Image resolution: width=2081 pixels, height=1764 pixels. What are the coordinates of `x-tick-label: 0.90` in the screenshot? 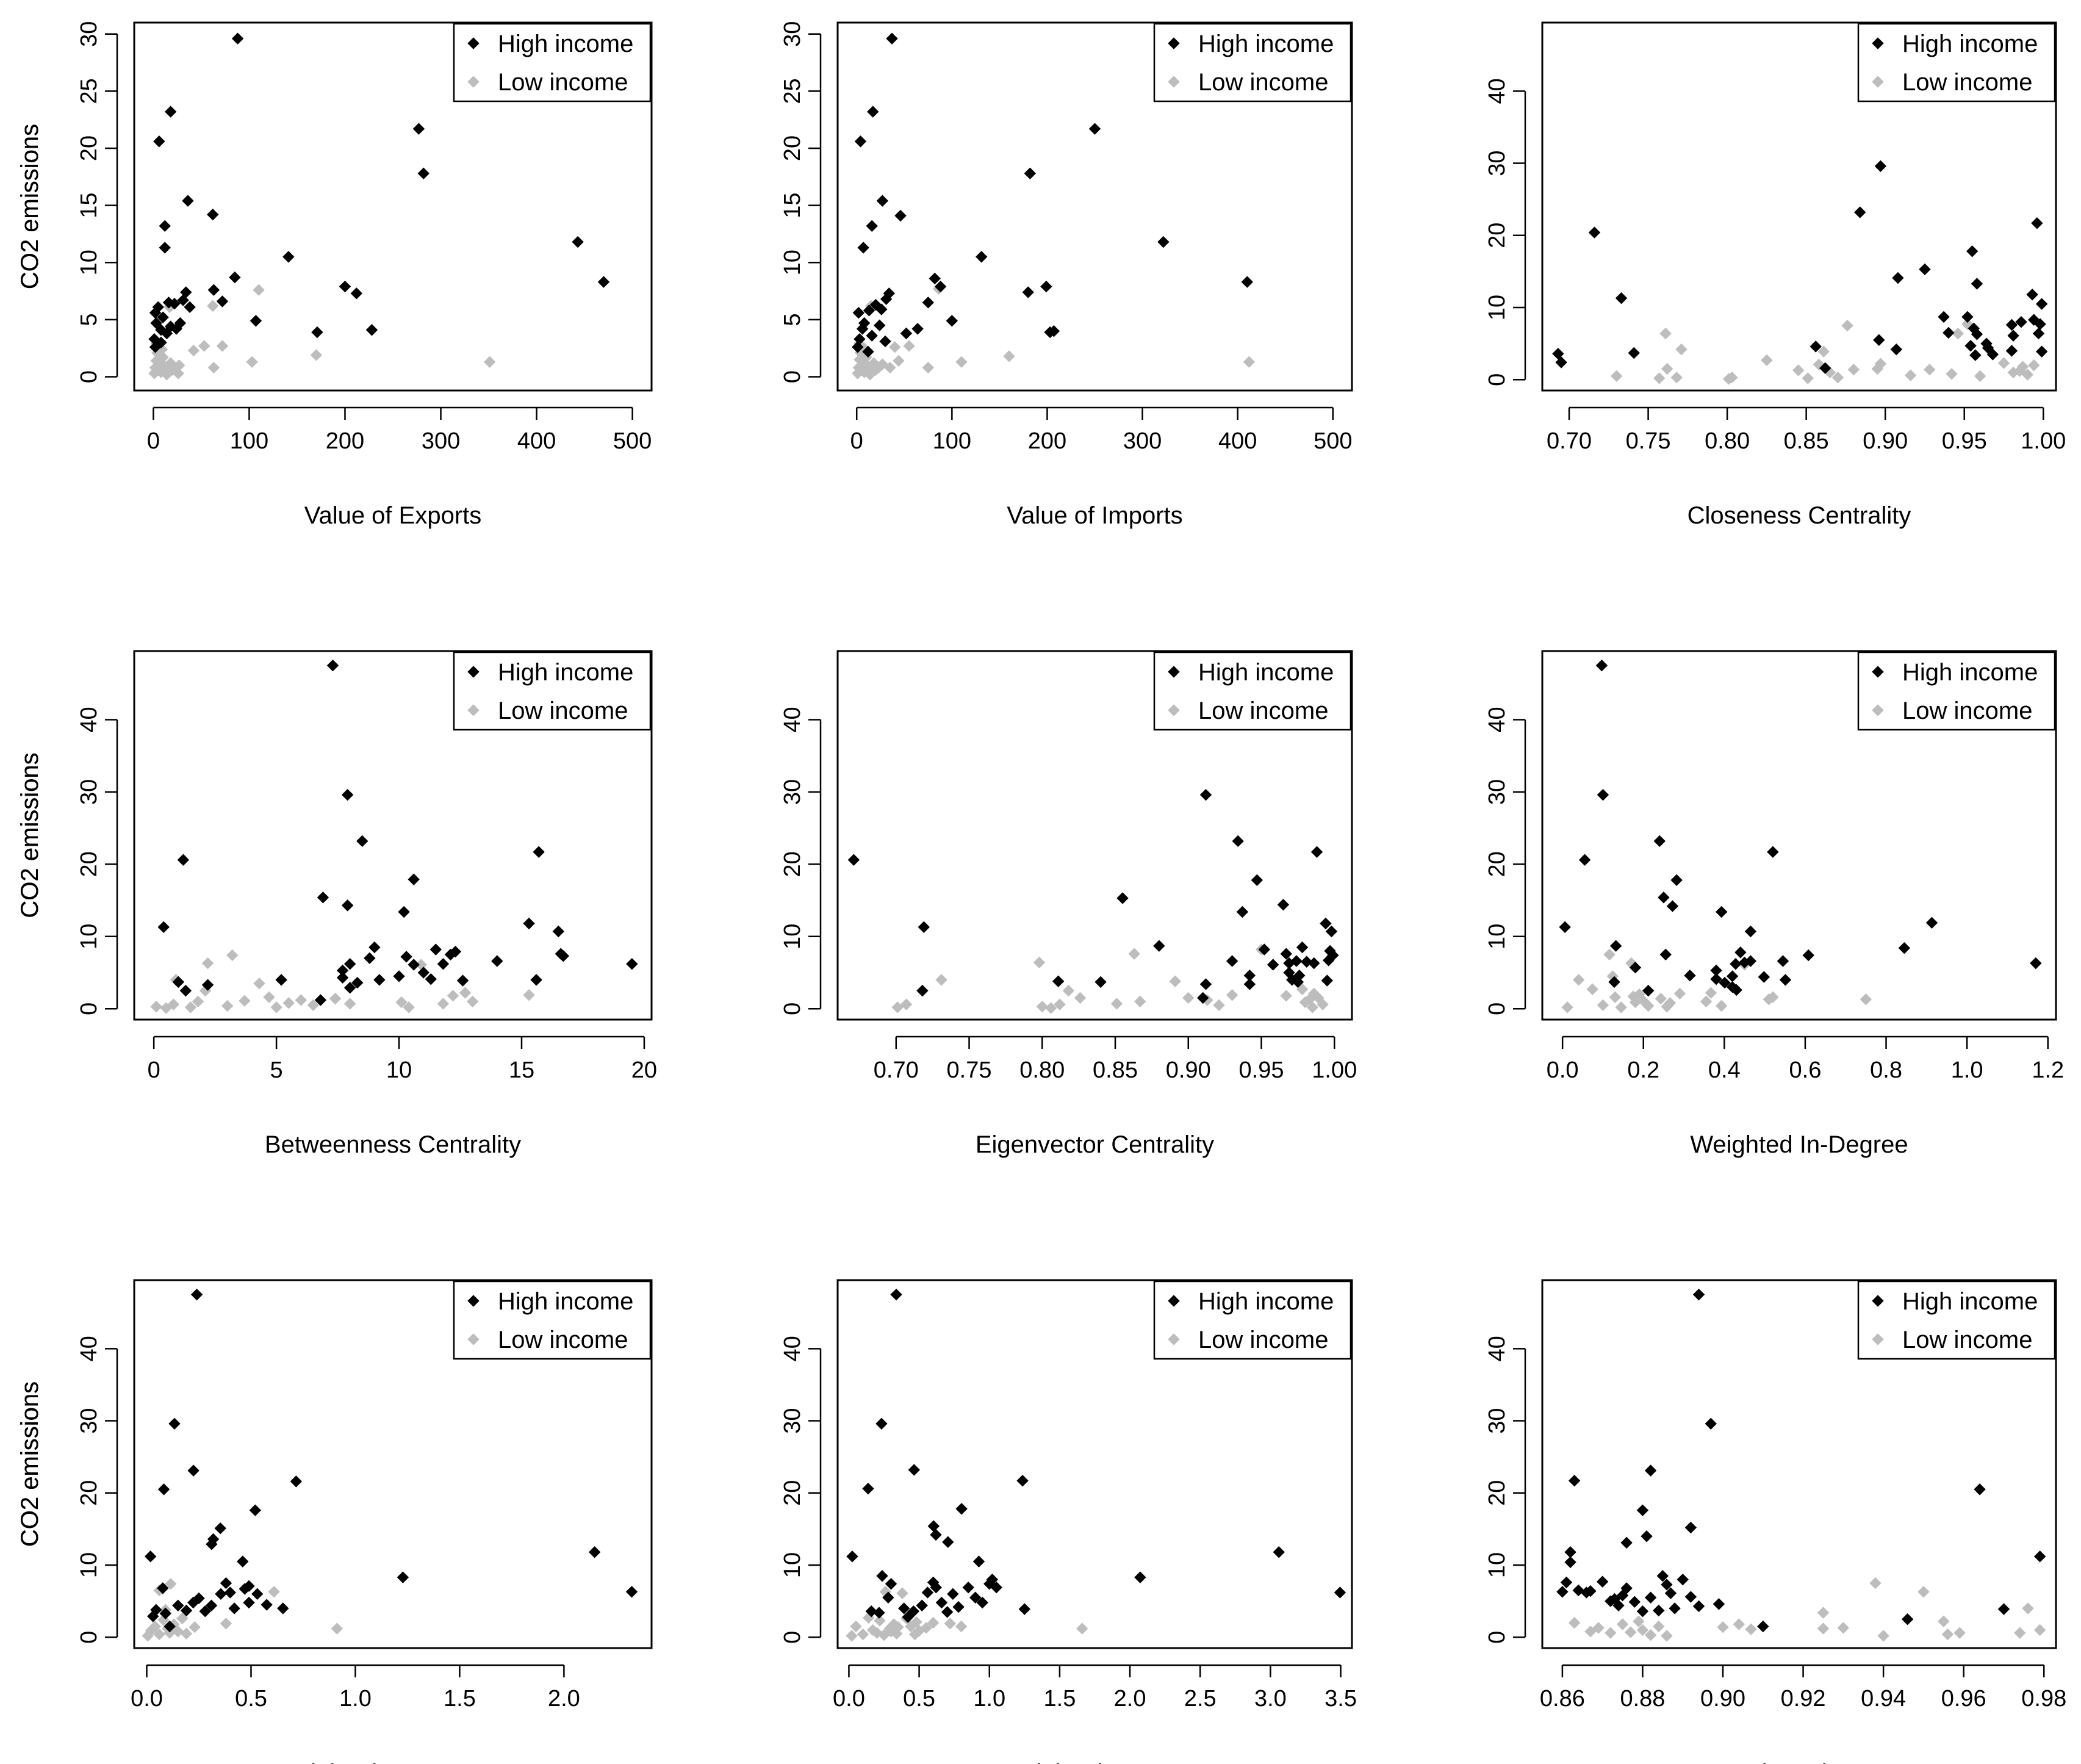 It's located at (1885, 441).